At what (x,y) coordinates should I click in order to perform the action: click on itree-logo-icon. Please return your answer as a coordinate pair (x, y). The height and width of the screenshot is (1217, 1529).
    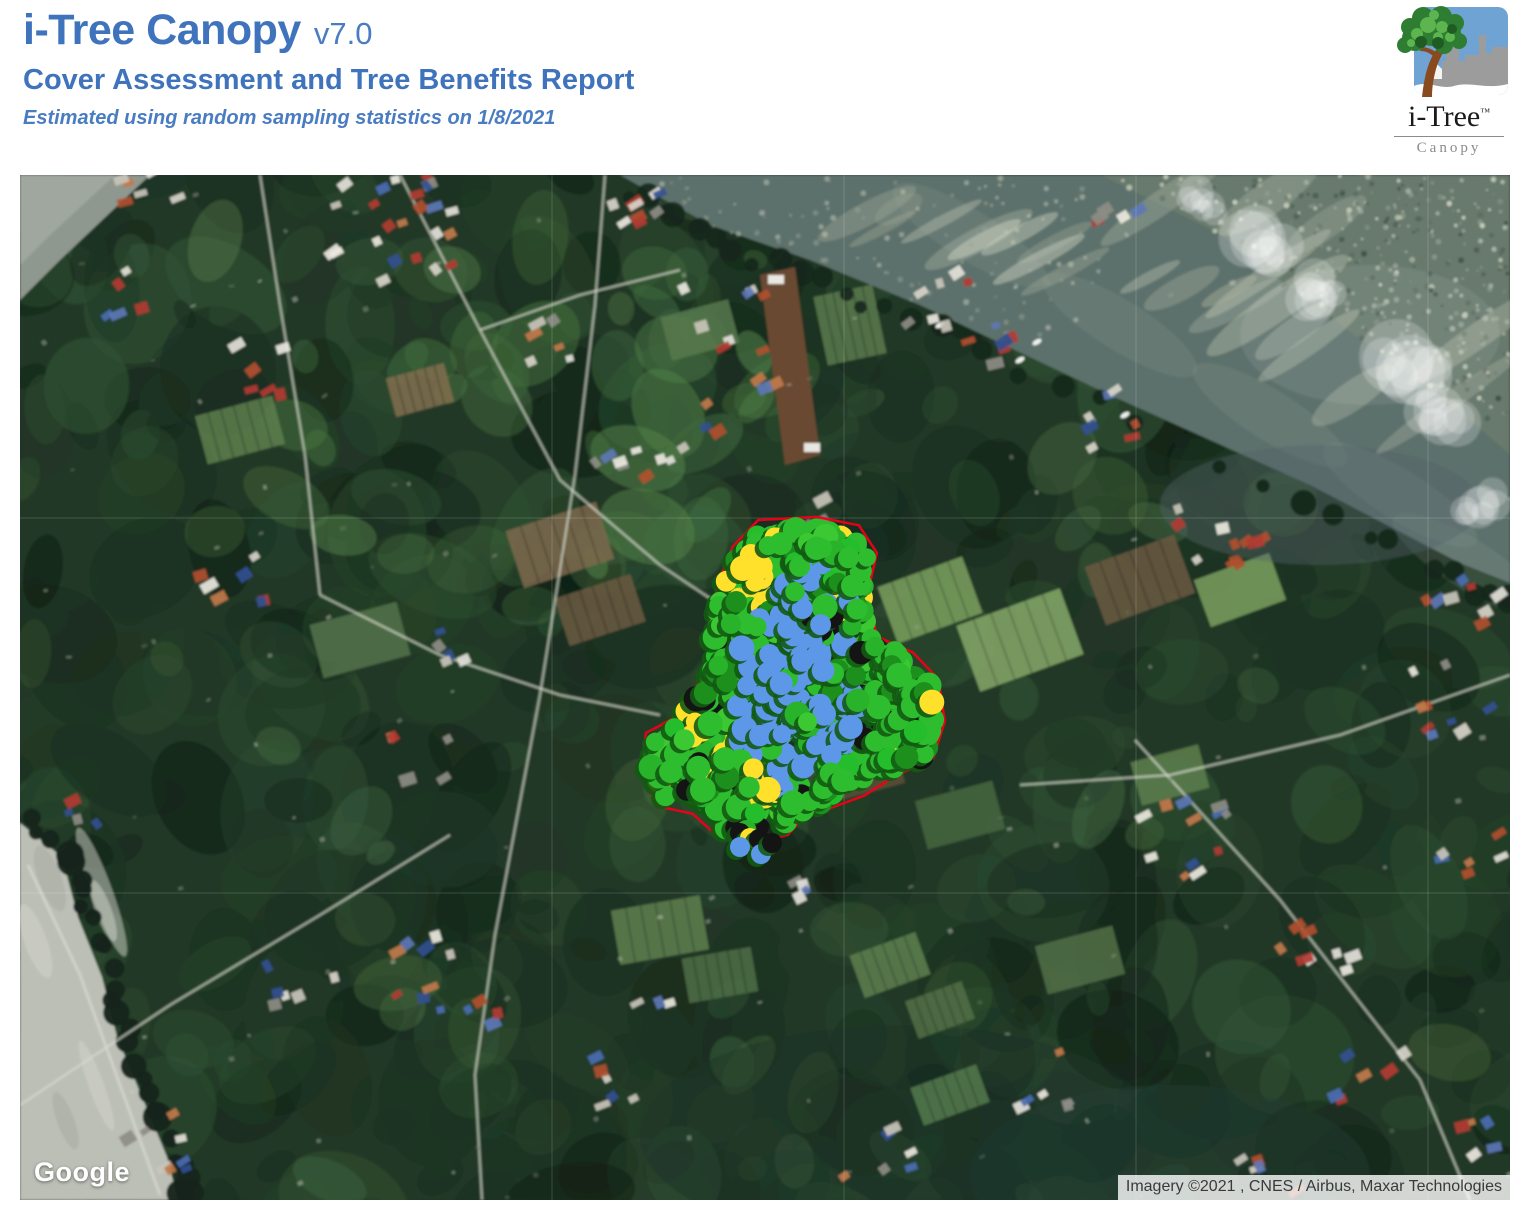
    Looking at the image, I should click on (1452, 51).